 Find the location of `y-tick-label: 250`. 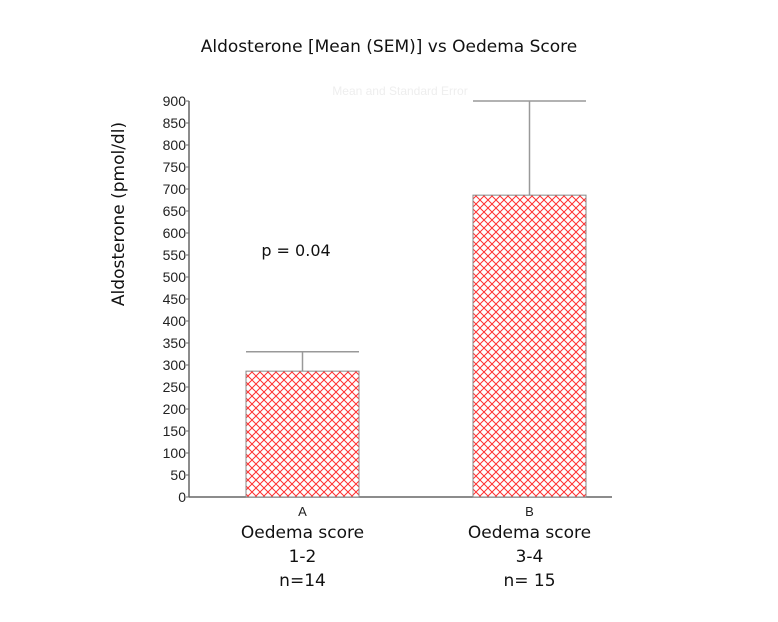

y-tick-label: 250 is located at coordinates (175, 387).